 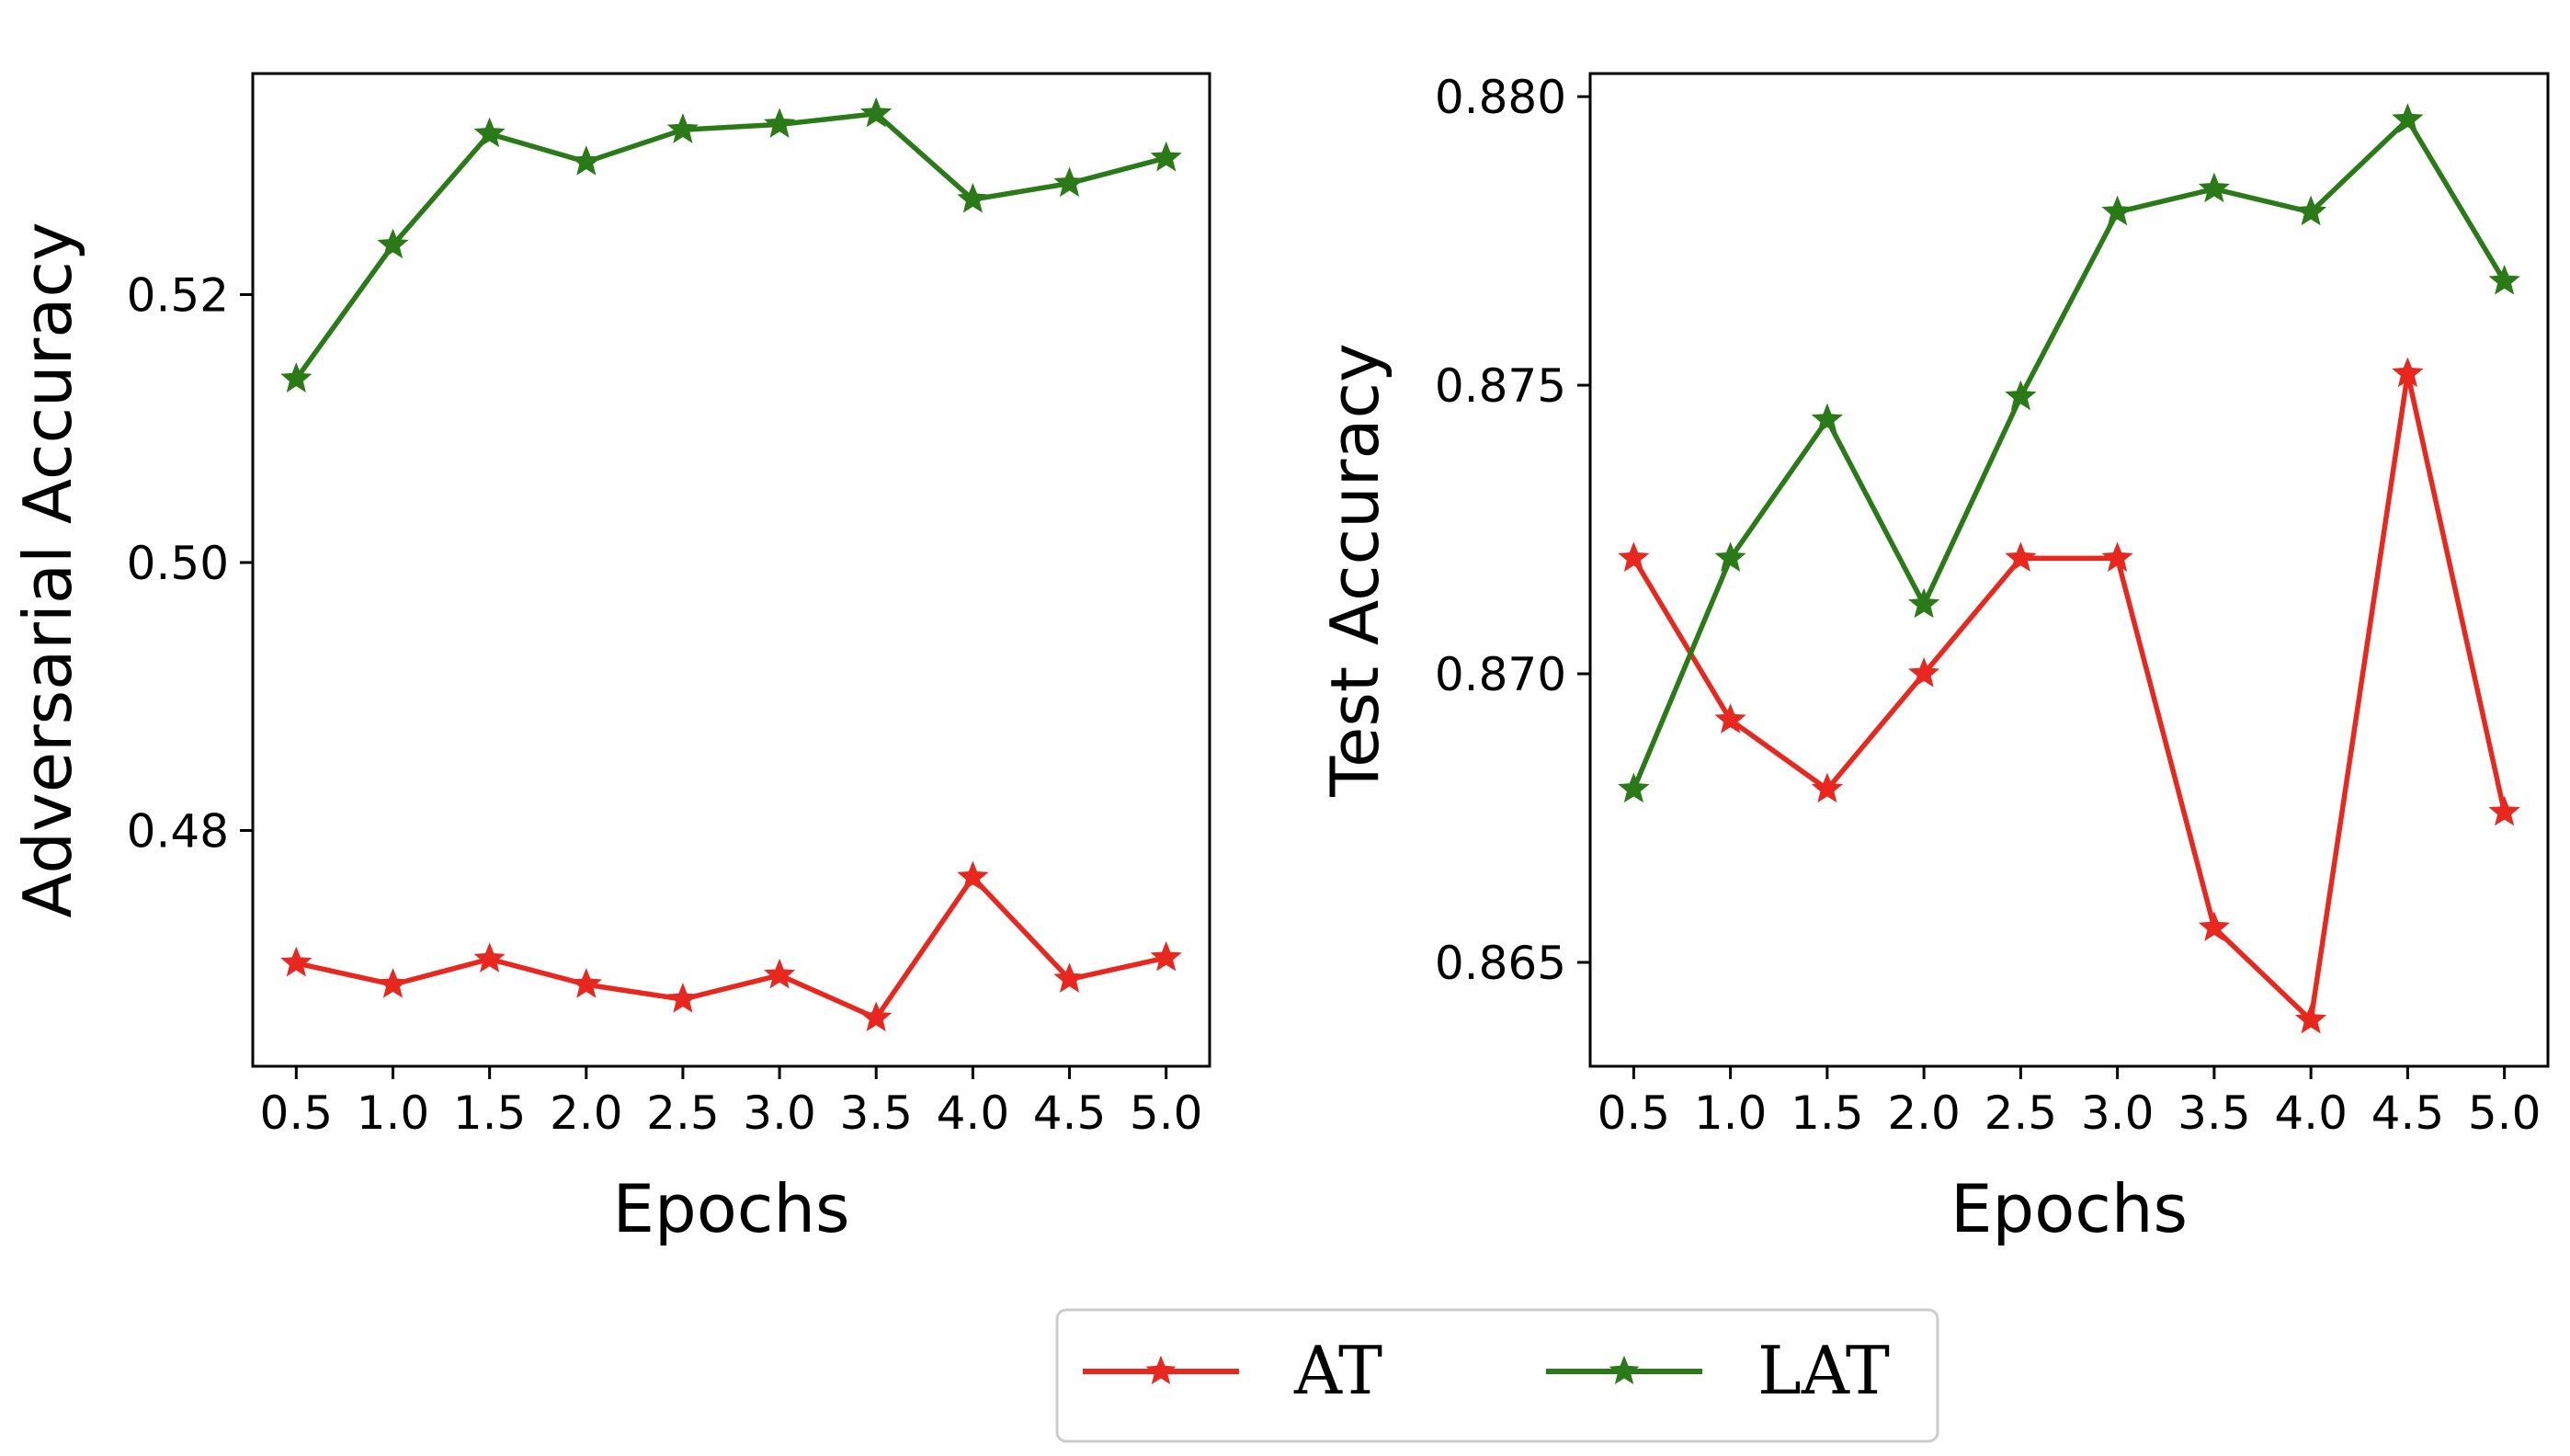 I want to click on series-line-lat, so click(x=730, y=245).